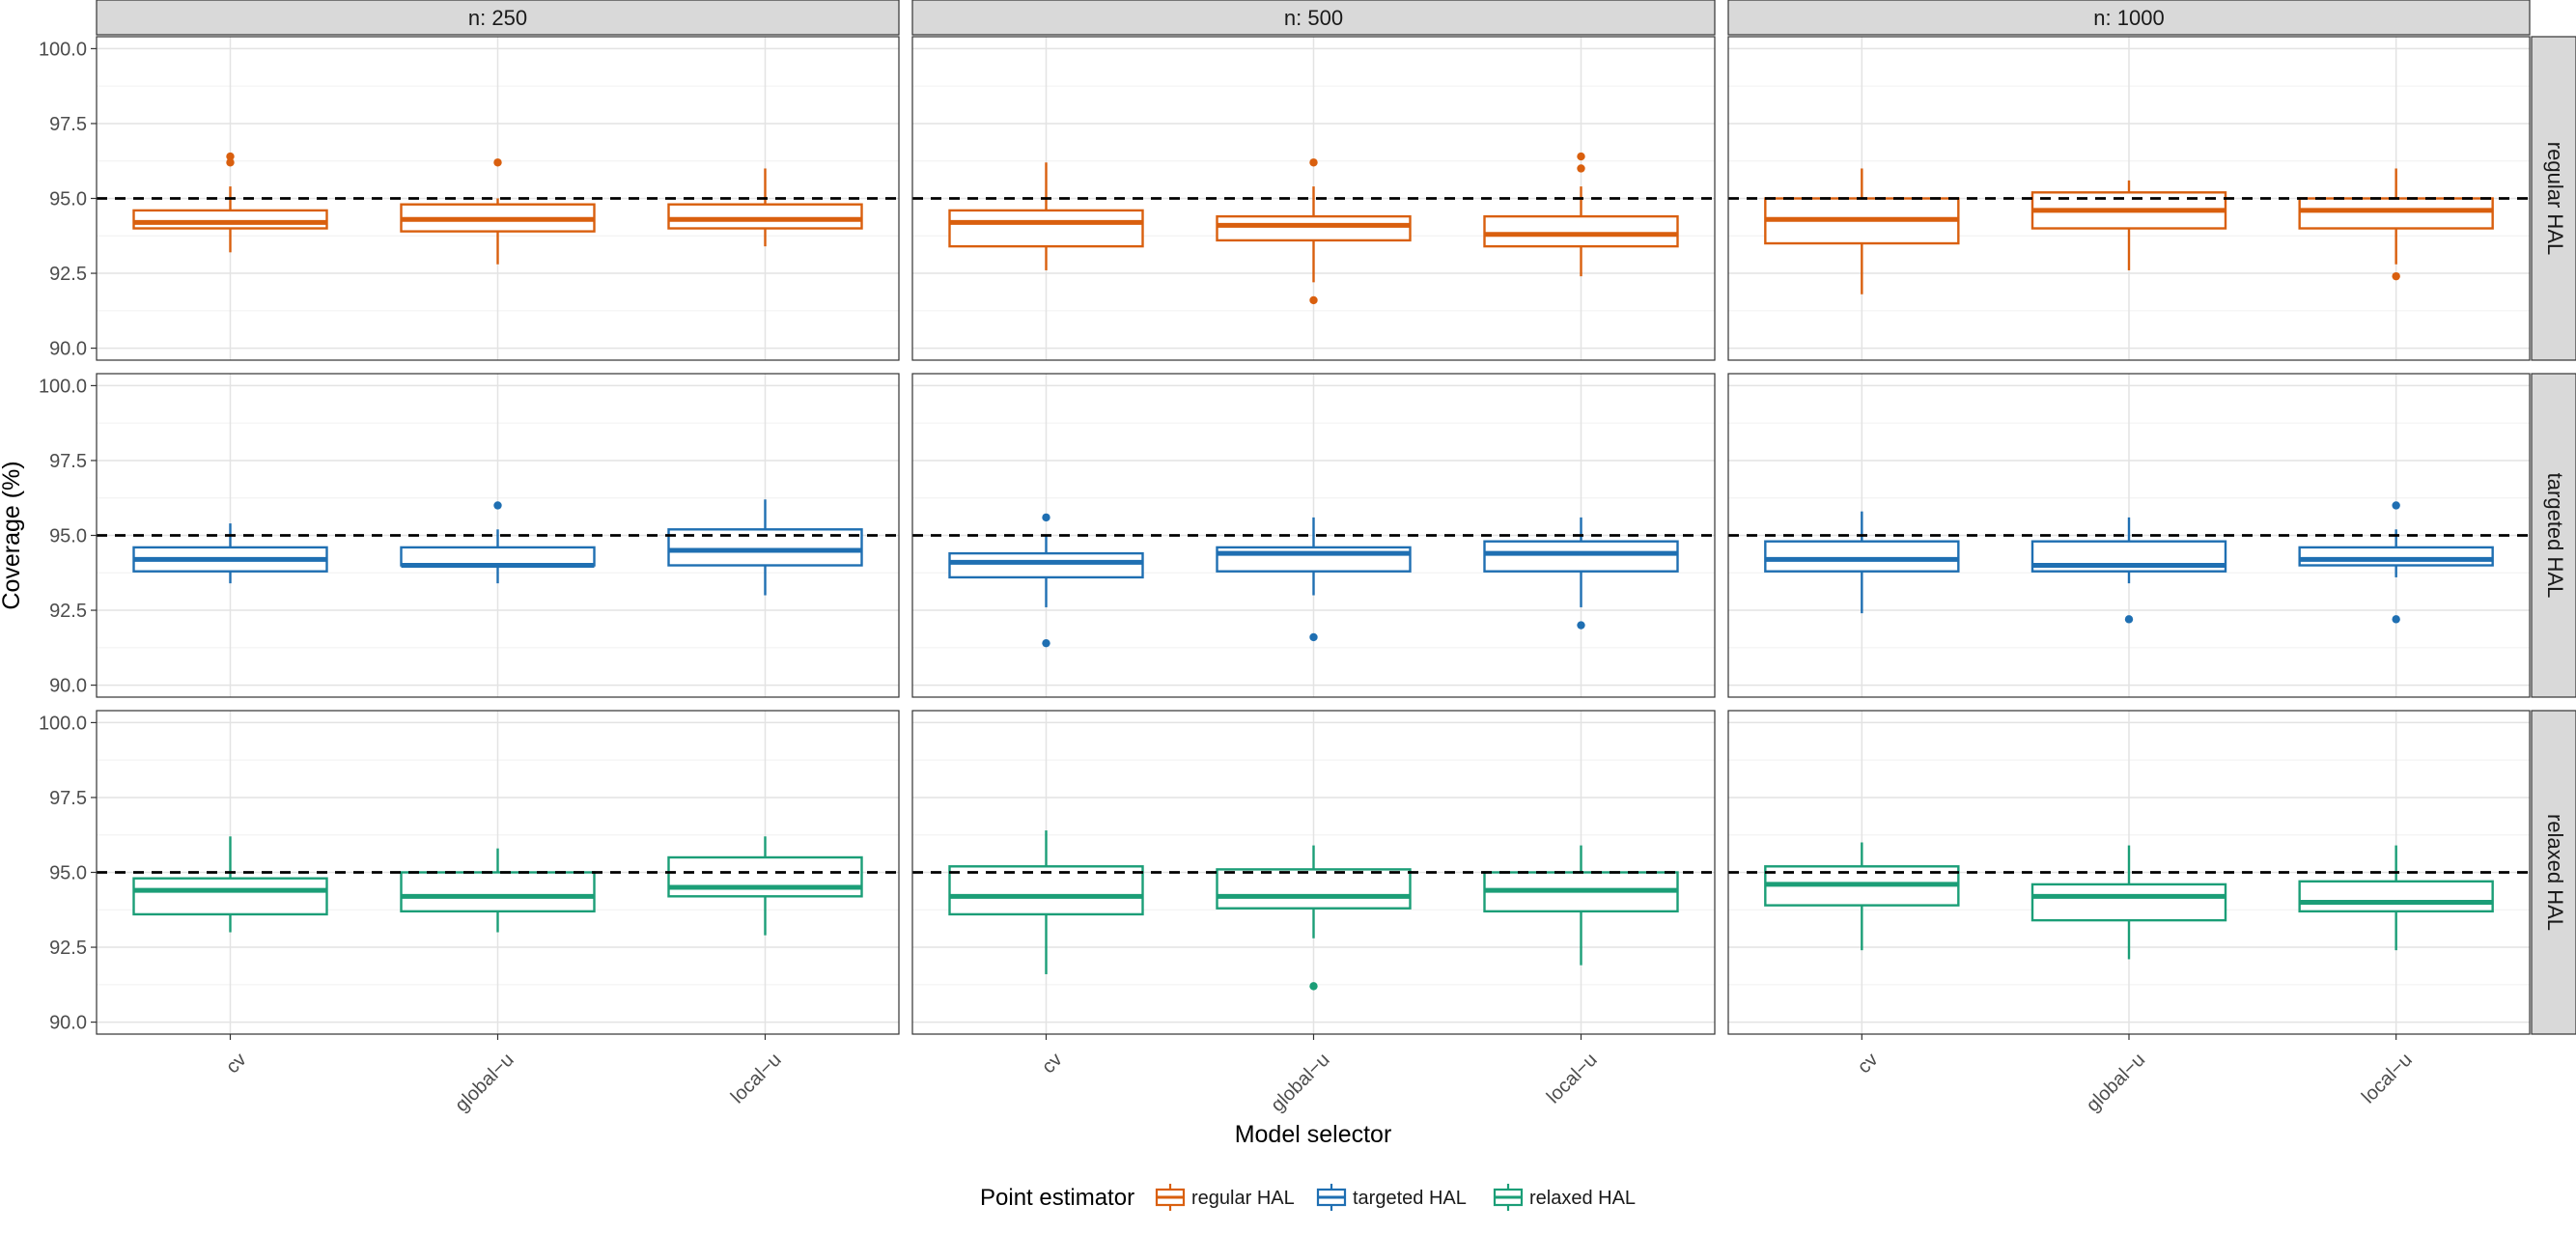 This screenshot has width=2576, height=1233. What do you see at coordinates (68, 200) in the screenshot?
I see `y-axis-regular-hal: 90.0 92.5 95.0 97.5 100.0` at bounding box center [68, 200].